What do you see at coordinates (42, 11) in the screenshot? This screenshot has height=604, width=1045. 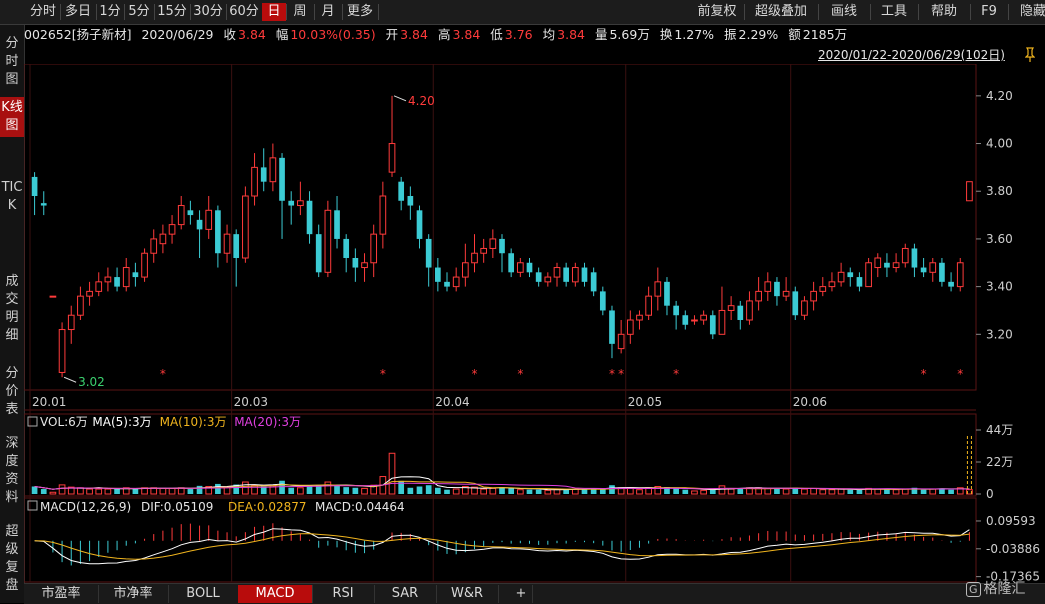 I see `period-tab-0: 分时` at bounding box center [42, 11].